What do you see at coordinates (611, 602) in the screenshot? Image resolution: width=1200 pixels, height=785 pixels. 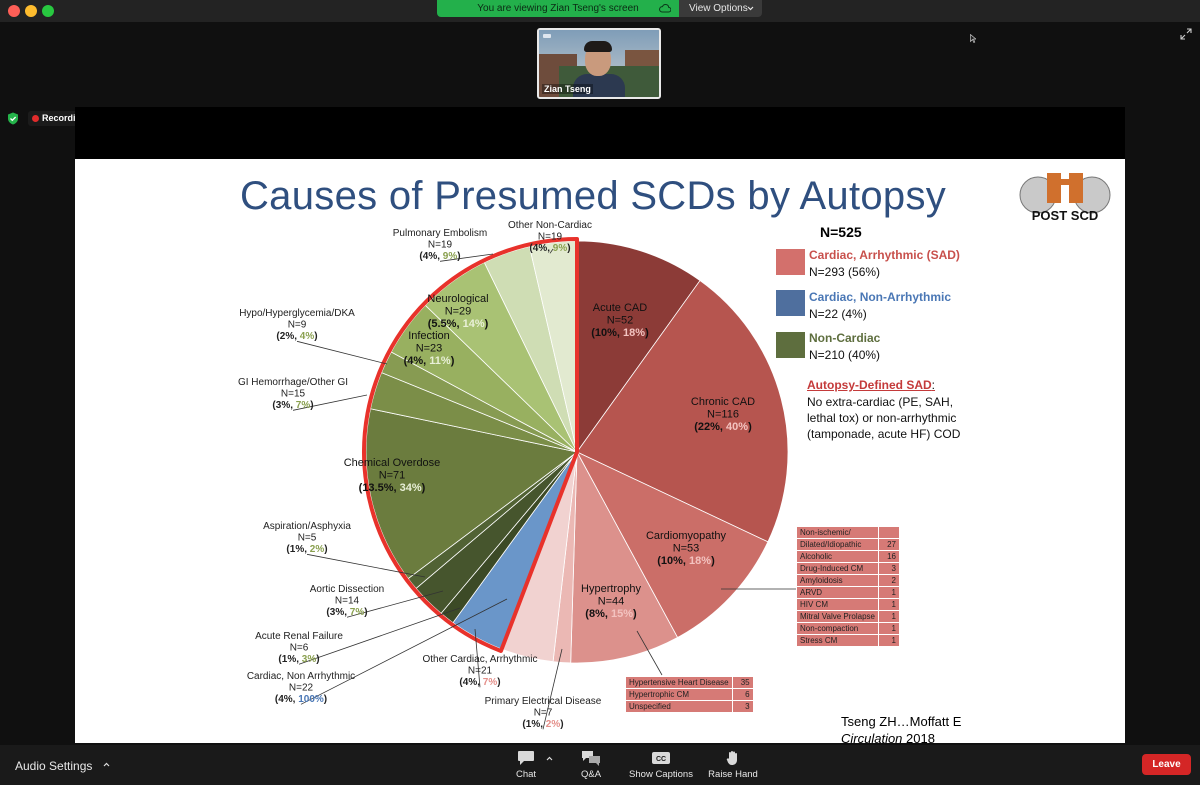 I see `slice-count-hypertrophy: N=44` at bounding box center [611, 602].